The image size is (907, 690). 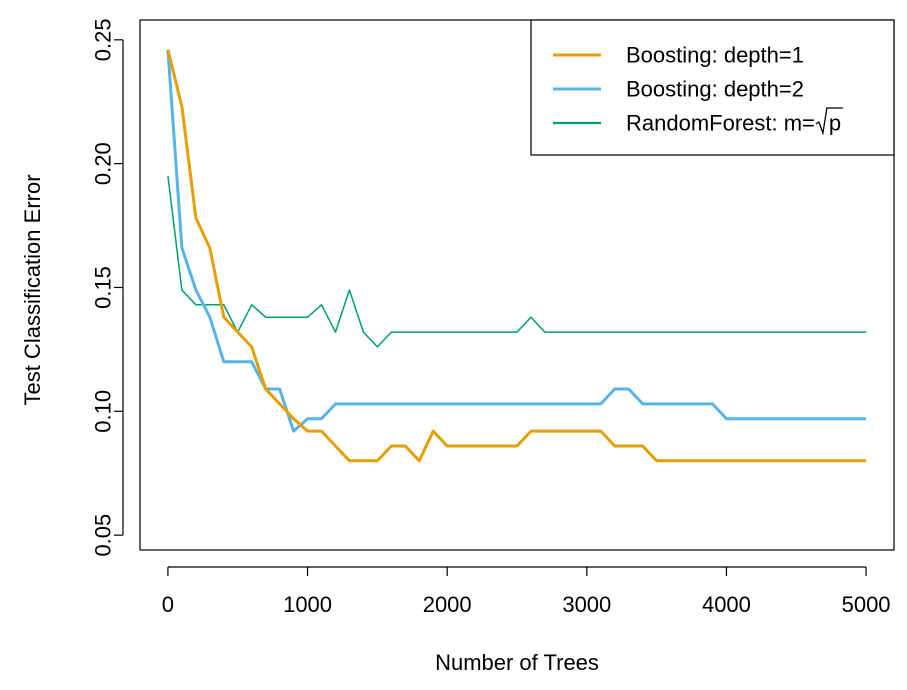 I want to click on x-tick-label: 4000, so click(x=726, y=604).